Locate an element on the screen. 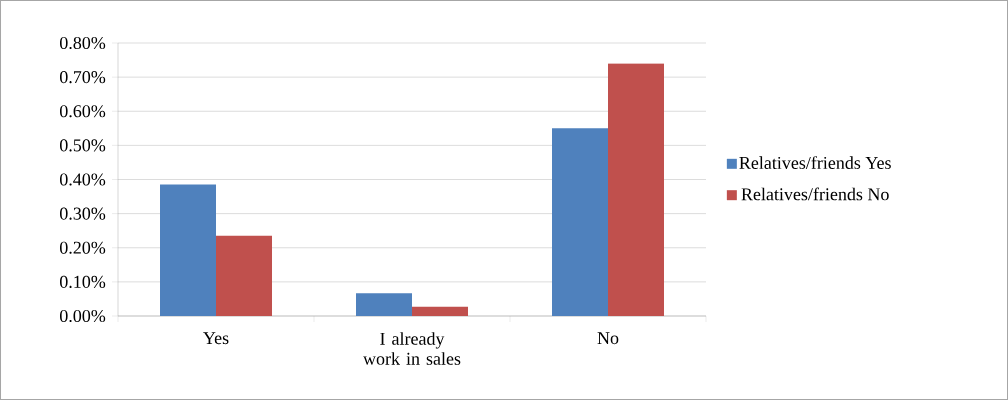 This screenshot has height=400, width=1008. legend-label: Relatives/friends No is located at coordinates (815, 194).